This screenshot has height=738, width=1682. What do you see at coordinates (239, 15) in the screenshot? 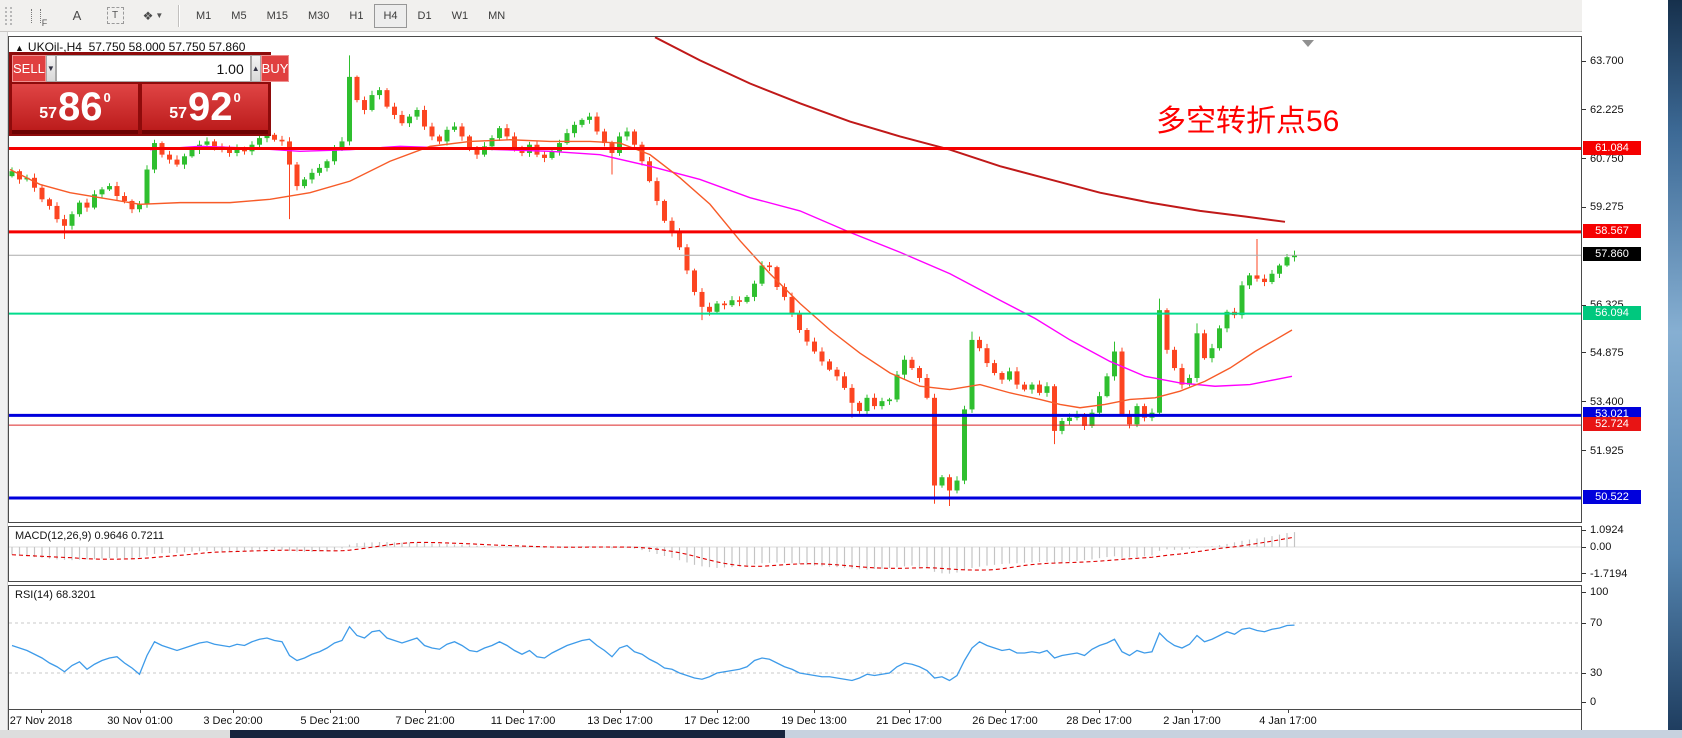
I see `timeframe-M5: M5` at bounding box center [239, 15].